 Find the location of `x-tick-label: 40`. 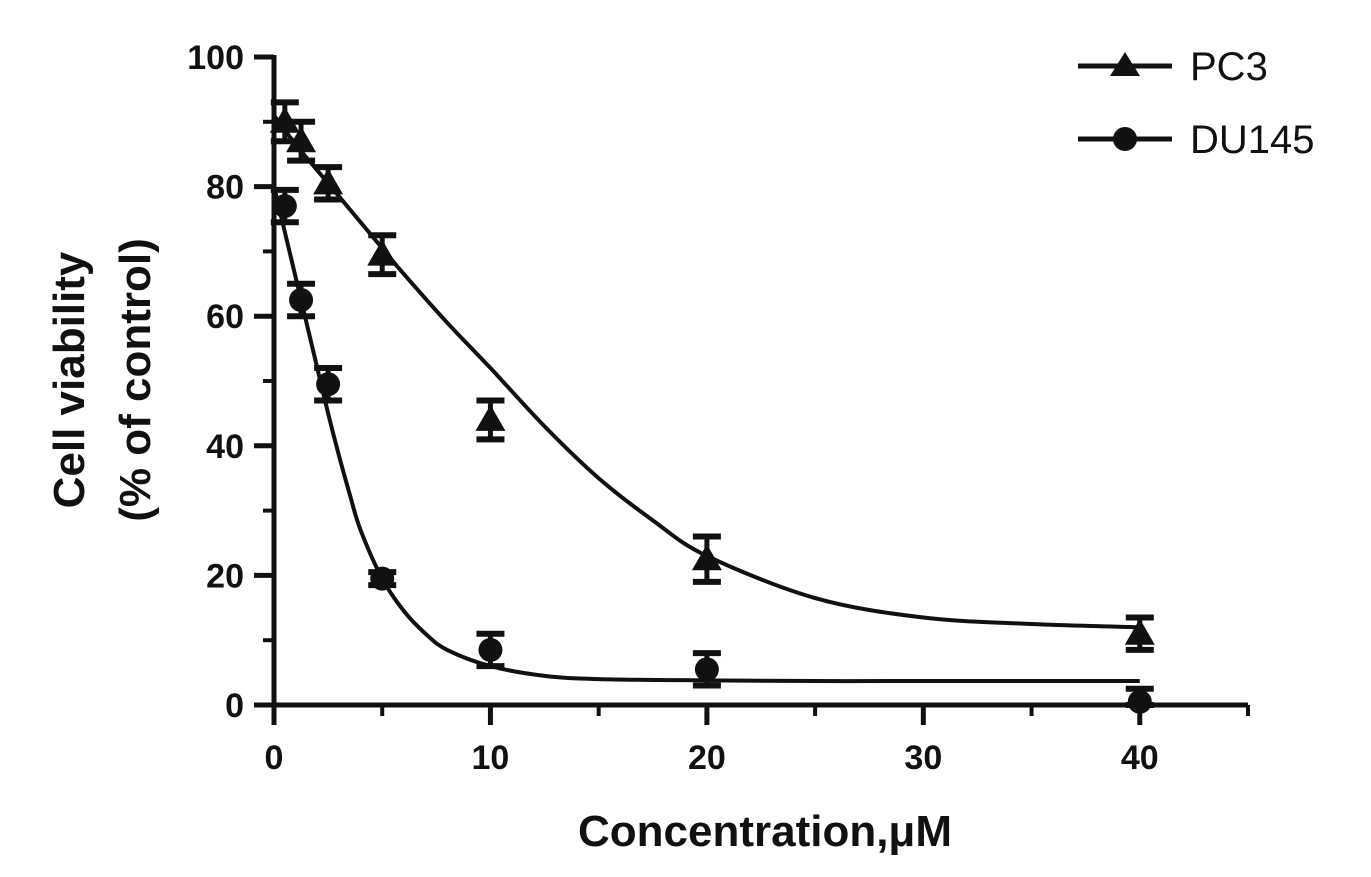

x-tick-label: 40 is located at coordinates (1140, 758).